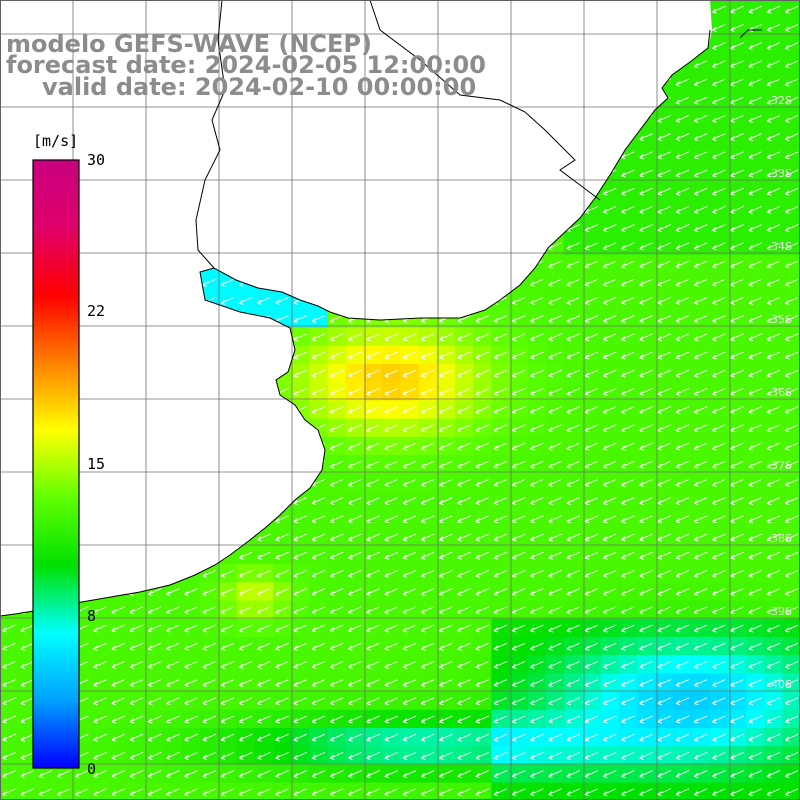 The height and width of the screenshot is (800, 800). I want to click on colorbar-tick-22: 22, so click(96, 311).